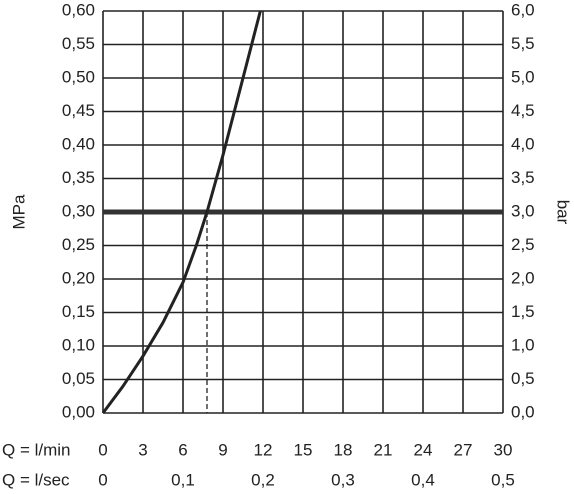 The image size is (574, 494). What do you see at coordinates (463, 449) in the screenshot?
I see `x-tick-label: 27` at bounding box center [463, 449].